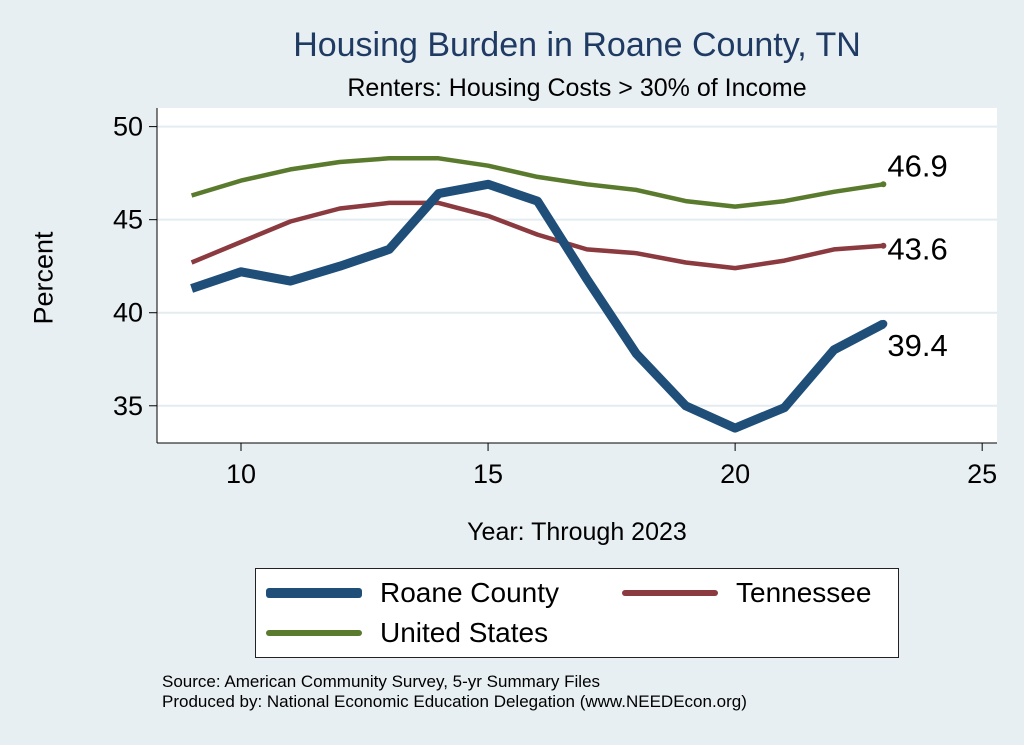 The image size is (1024, 745). I want to click on legend-swatch-united-states, so click(314, 633).